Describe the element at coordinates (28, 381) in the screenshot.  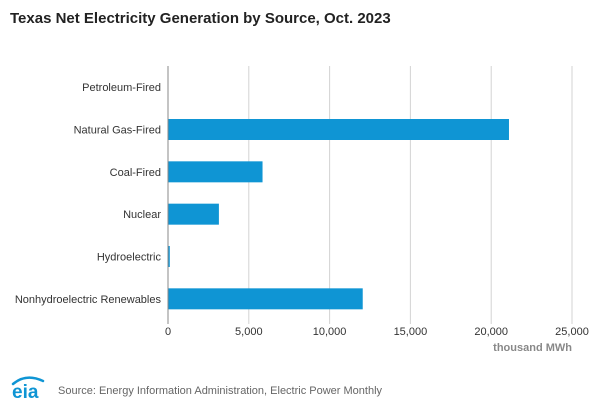
I see `logo-swoosh-icon` at that location.